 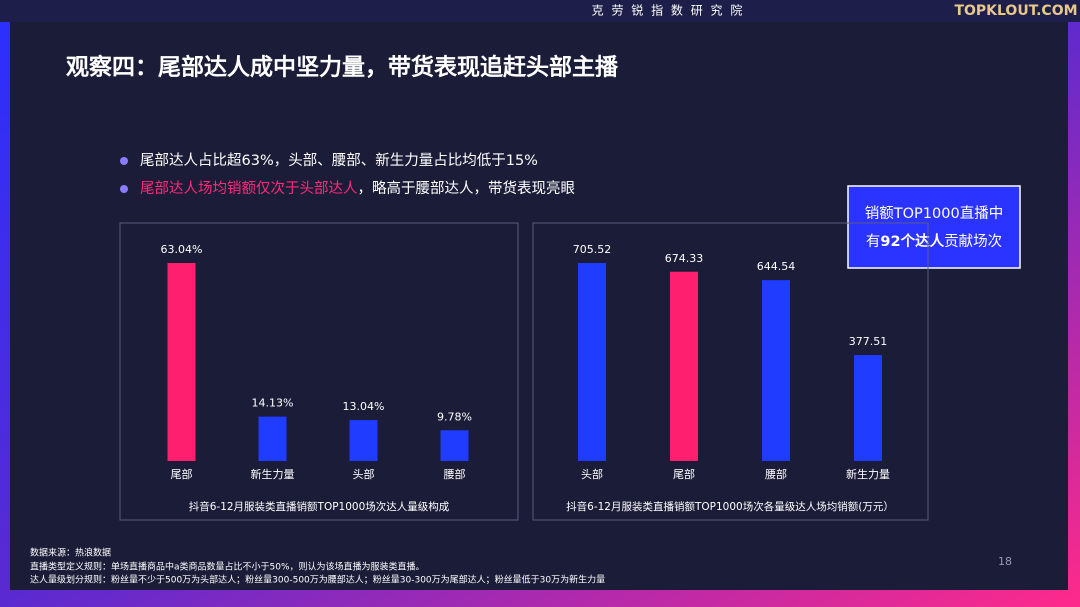 What do you see at coordinates (454, 416) in the screenshot?
I see `value-label: 9.78%` at bounding box center [454, 416].